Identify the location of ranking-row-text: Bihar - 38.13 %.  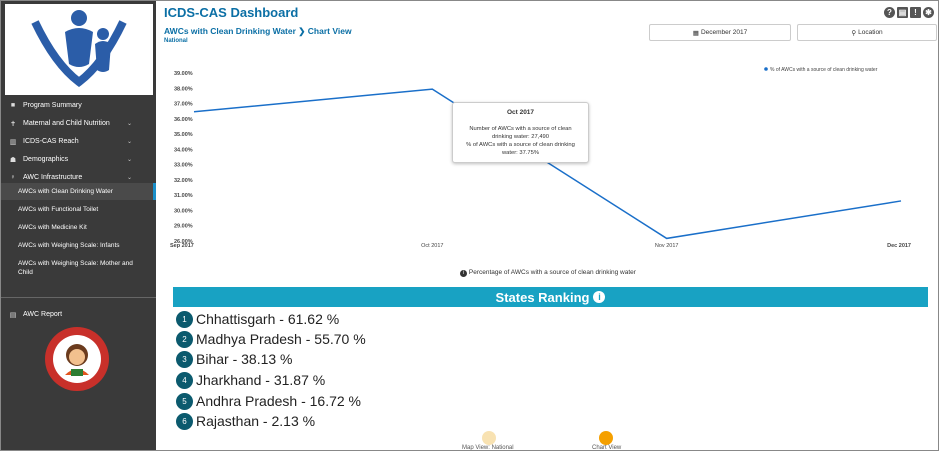
(244, 359).